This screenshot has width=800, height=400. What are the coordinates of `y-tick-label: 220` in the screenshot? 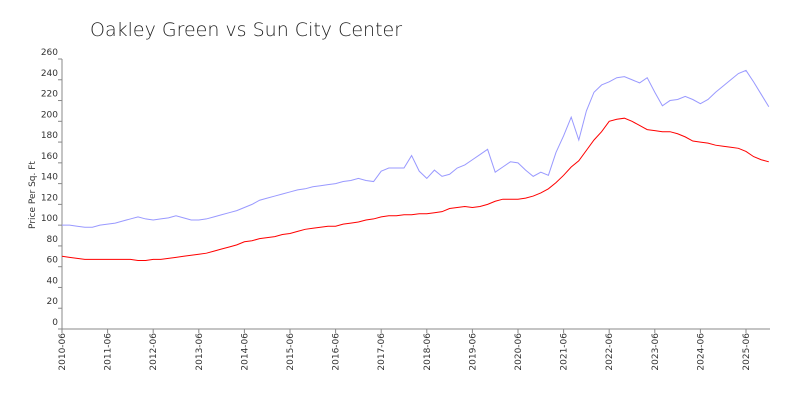 It's located at (49, 95).